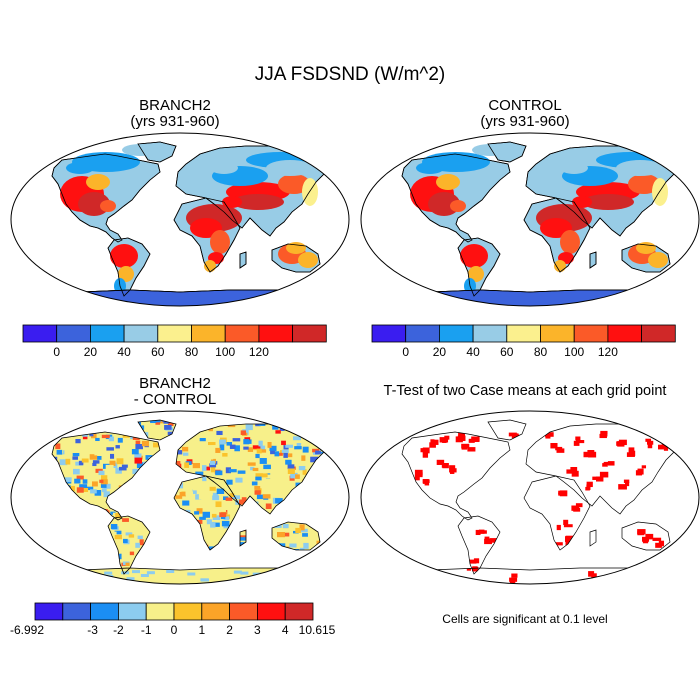 The width and height of the screenshot is (700, 700). I want to click on significance-footnote: Cells are significant at 0.1 level, so click(525, 619).